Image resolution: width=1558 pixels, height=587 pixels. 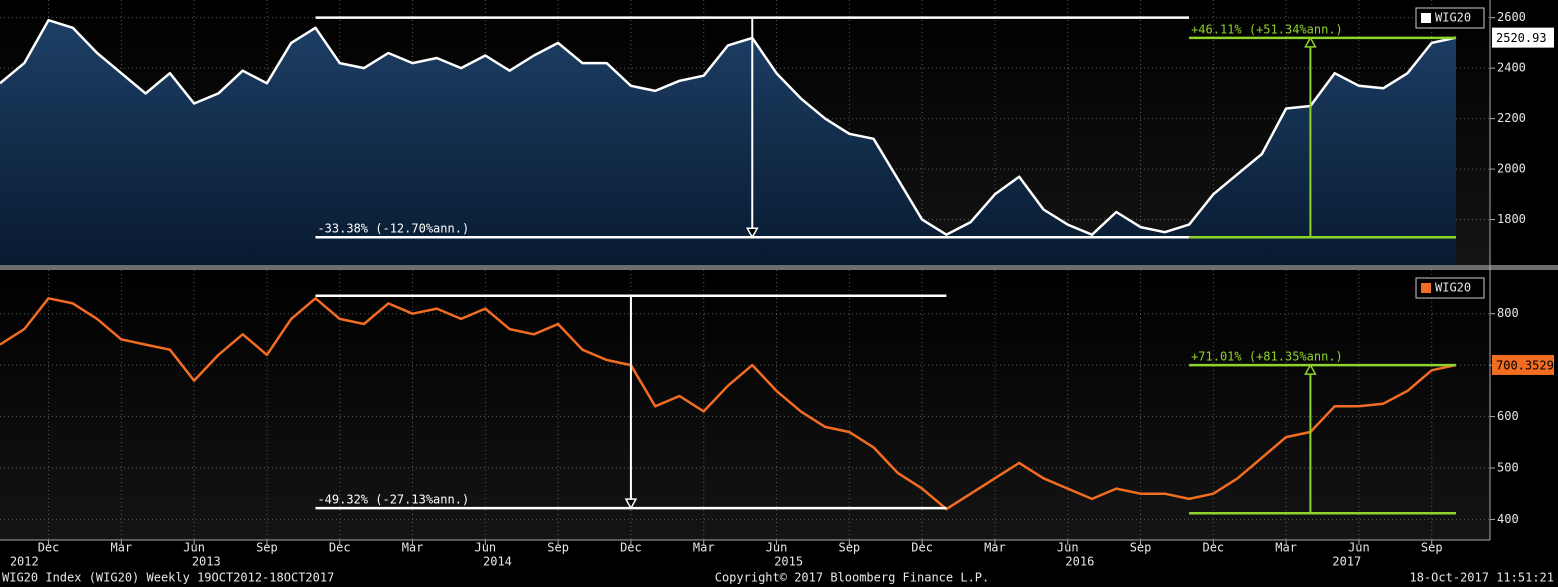 What do you see at coordinates (1511, 169) in the screenshot?
I see `y-tick-label: 2000` at bounding box center [1511, 169].